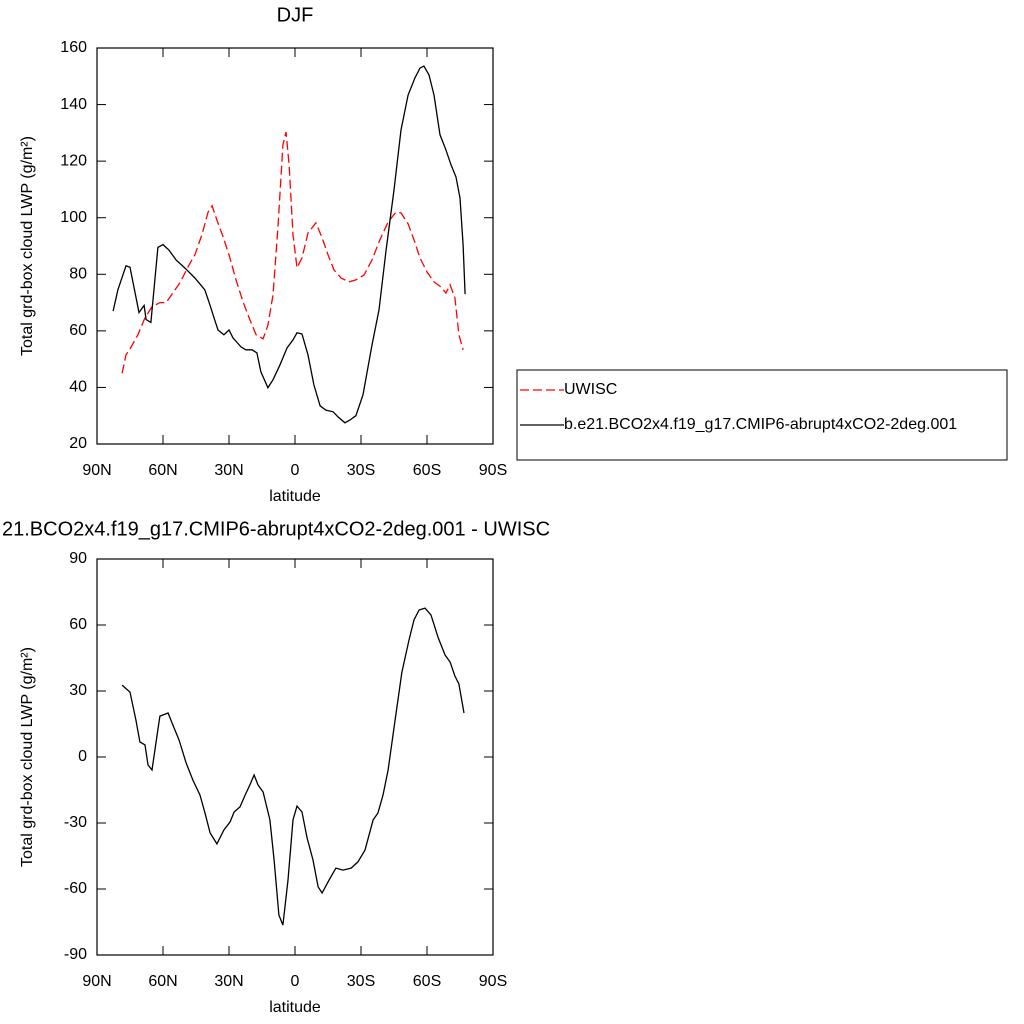 This screenshot has width=1024, height=1024. Describe the element at coordinates (78, 690) in the screenshot. I see `y-tick-label: 30` at that location.